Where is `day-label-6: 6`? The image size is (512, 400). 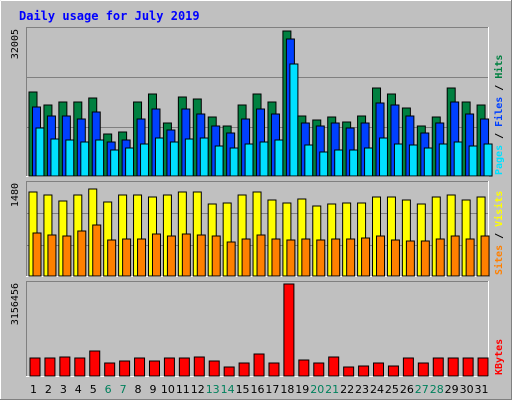
day-label-6: 6 is located at coordinates (108, 389).